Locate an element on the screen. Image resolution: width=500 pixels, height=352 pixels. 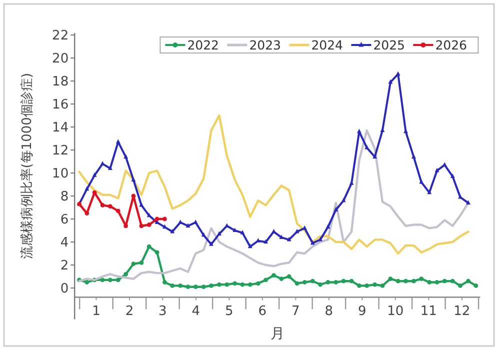
y-axis-title: 流感樣病例比率(每1000個診症) is located at coordinates (27, 166).